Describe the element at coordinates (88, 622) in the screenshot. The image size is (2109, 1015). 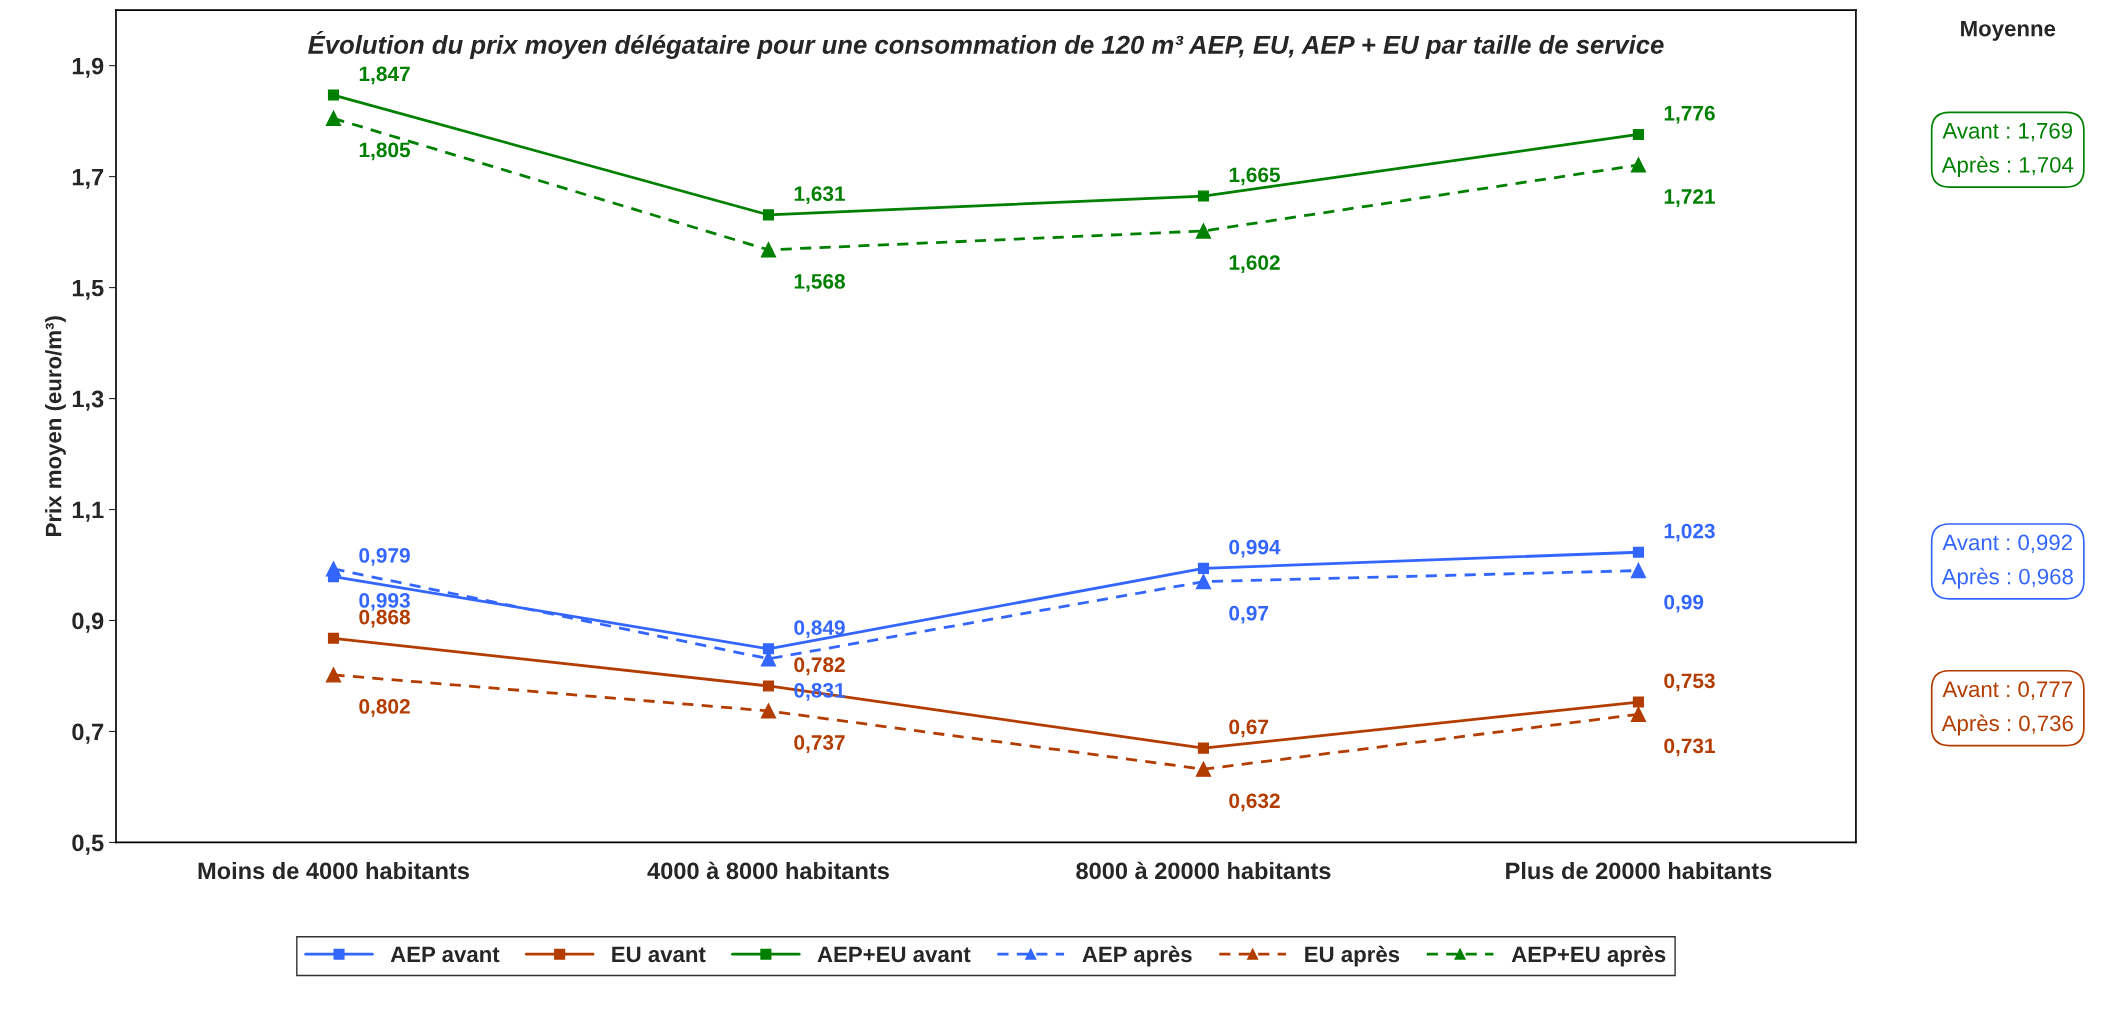
I see `y-tick-label: 0,9` at that location.